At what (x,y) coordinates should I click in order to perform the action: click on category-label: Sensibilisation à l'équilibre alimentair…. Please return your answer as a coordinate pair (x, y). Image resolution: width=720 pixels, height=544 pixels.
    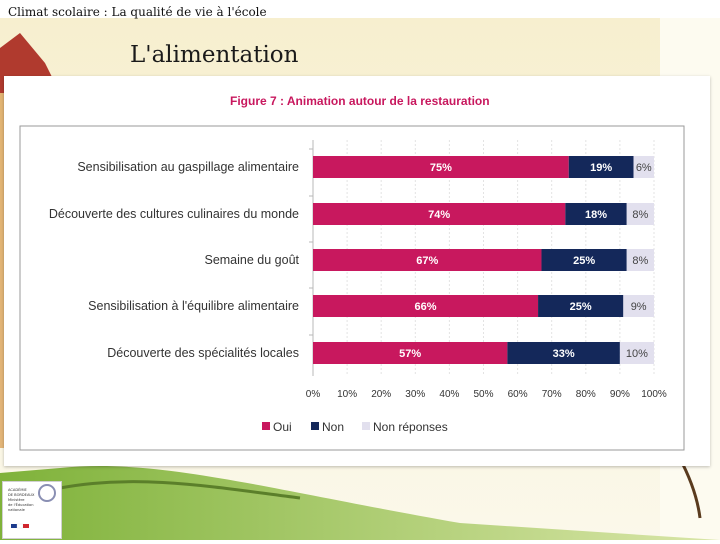
    Looking at the image, I should click on (193, 306).